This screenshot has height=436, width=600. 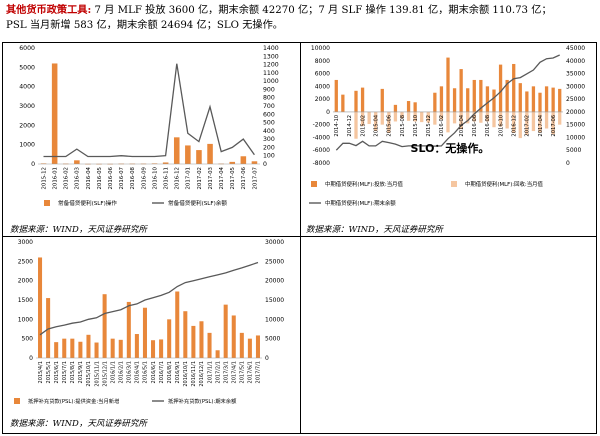 I want to click on x-tick-label: 2017/5/1, so click(x=243, y=372).